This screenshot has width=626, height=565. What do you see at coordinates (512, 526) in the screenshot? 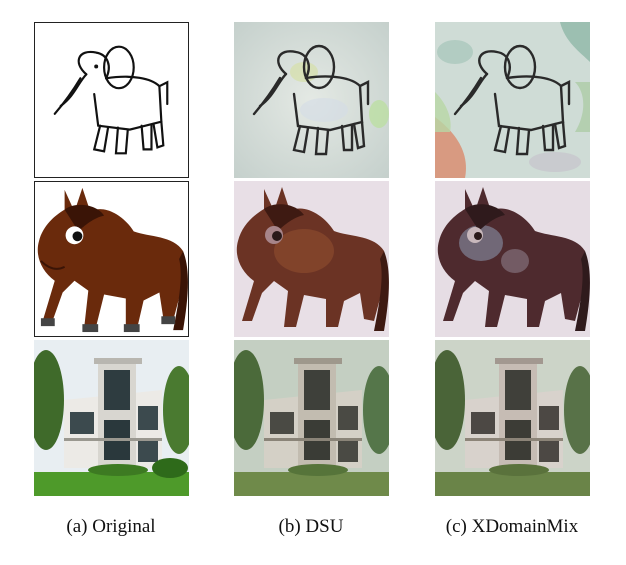
I see `caption-xdomainmix: (c) XDomainMix` at bounding box center [512, 526].